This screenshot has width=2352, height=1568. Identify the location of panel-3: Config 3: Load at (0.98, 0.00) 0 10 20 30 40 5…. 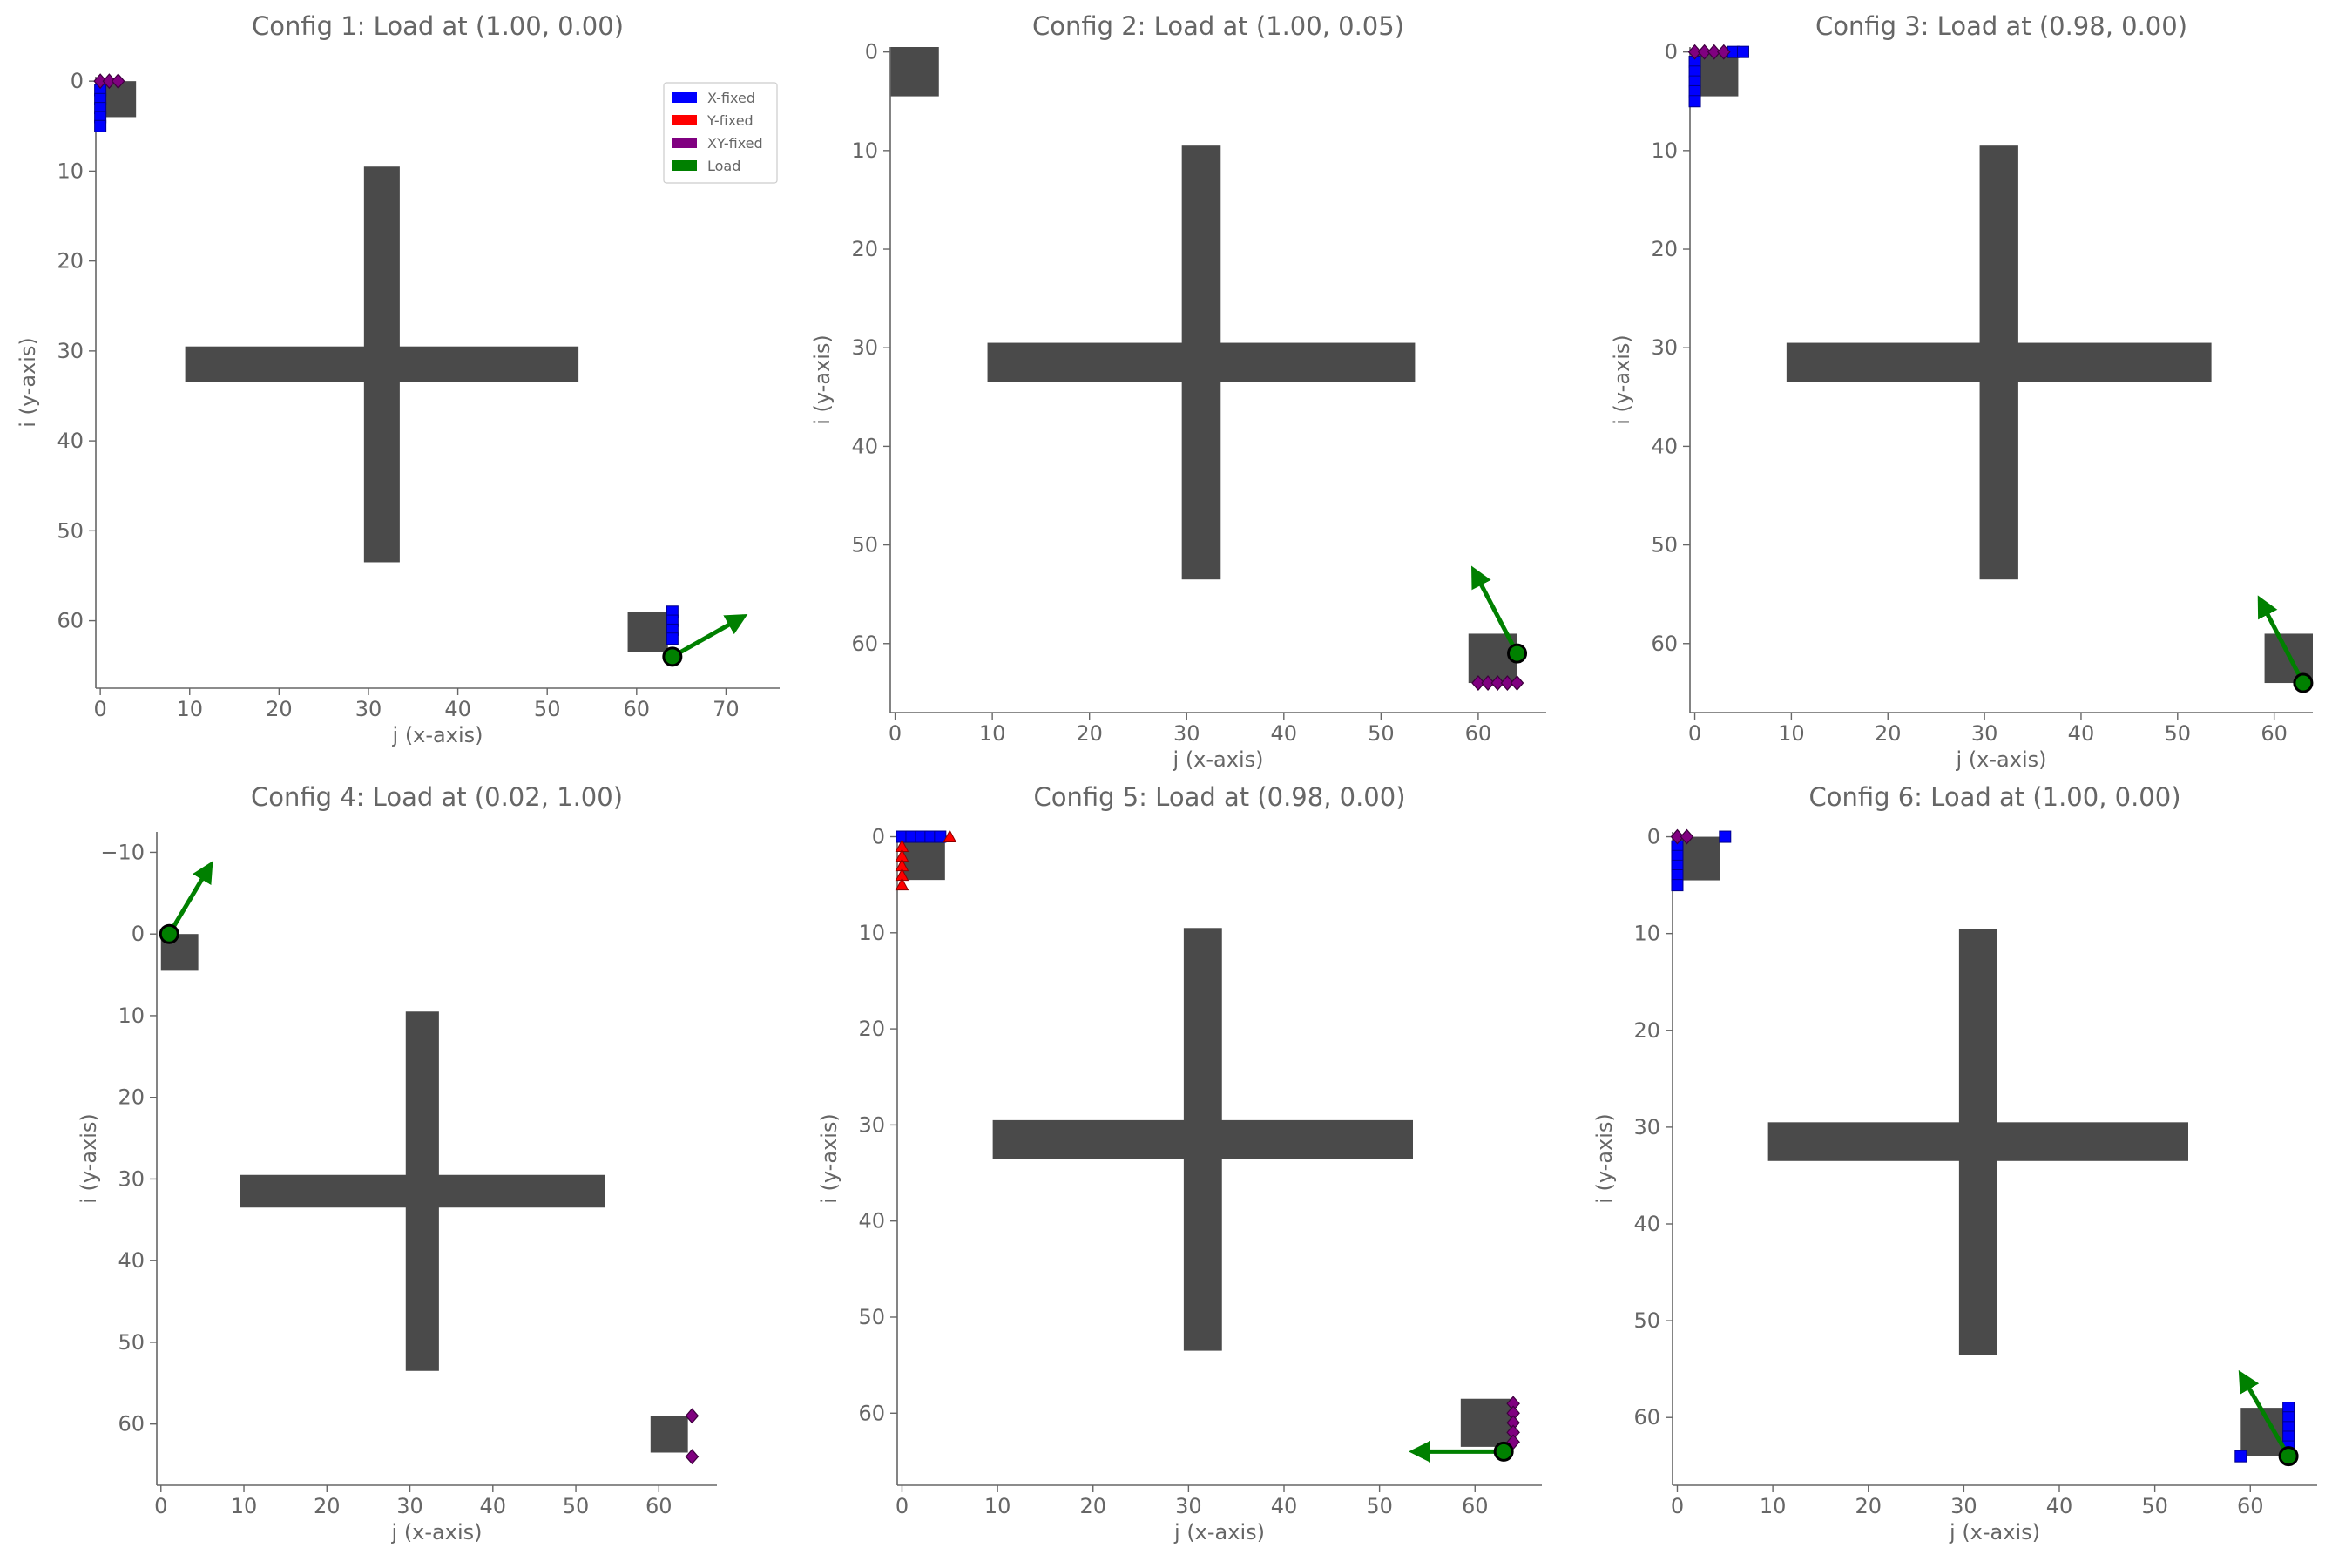
(1962, 391).